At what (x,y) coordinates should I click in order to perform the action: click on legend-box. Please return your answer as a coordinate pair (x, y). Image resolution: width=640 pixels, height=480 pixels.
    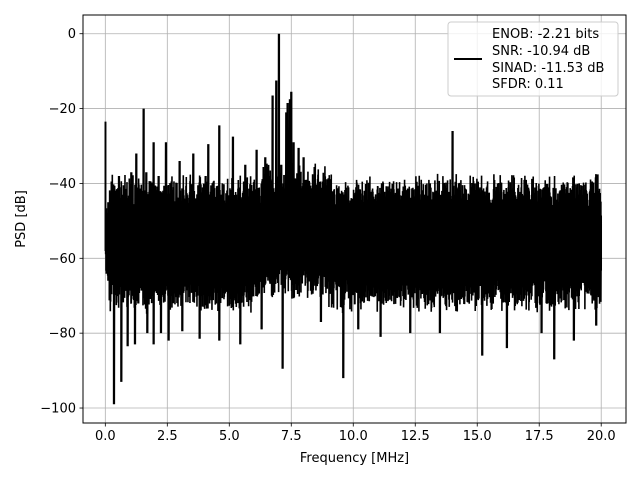
    Looking at the image, I should click on (533, 59).